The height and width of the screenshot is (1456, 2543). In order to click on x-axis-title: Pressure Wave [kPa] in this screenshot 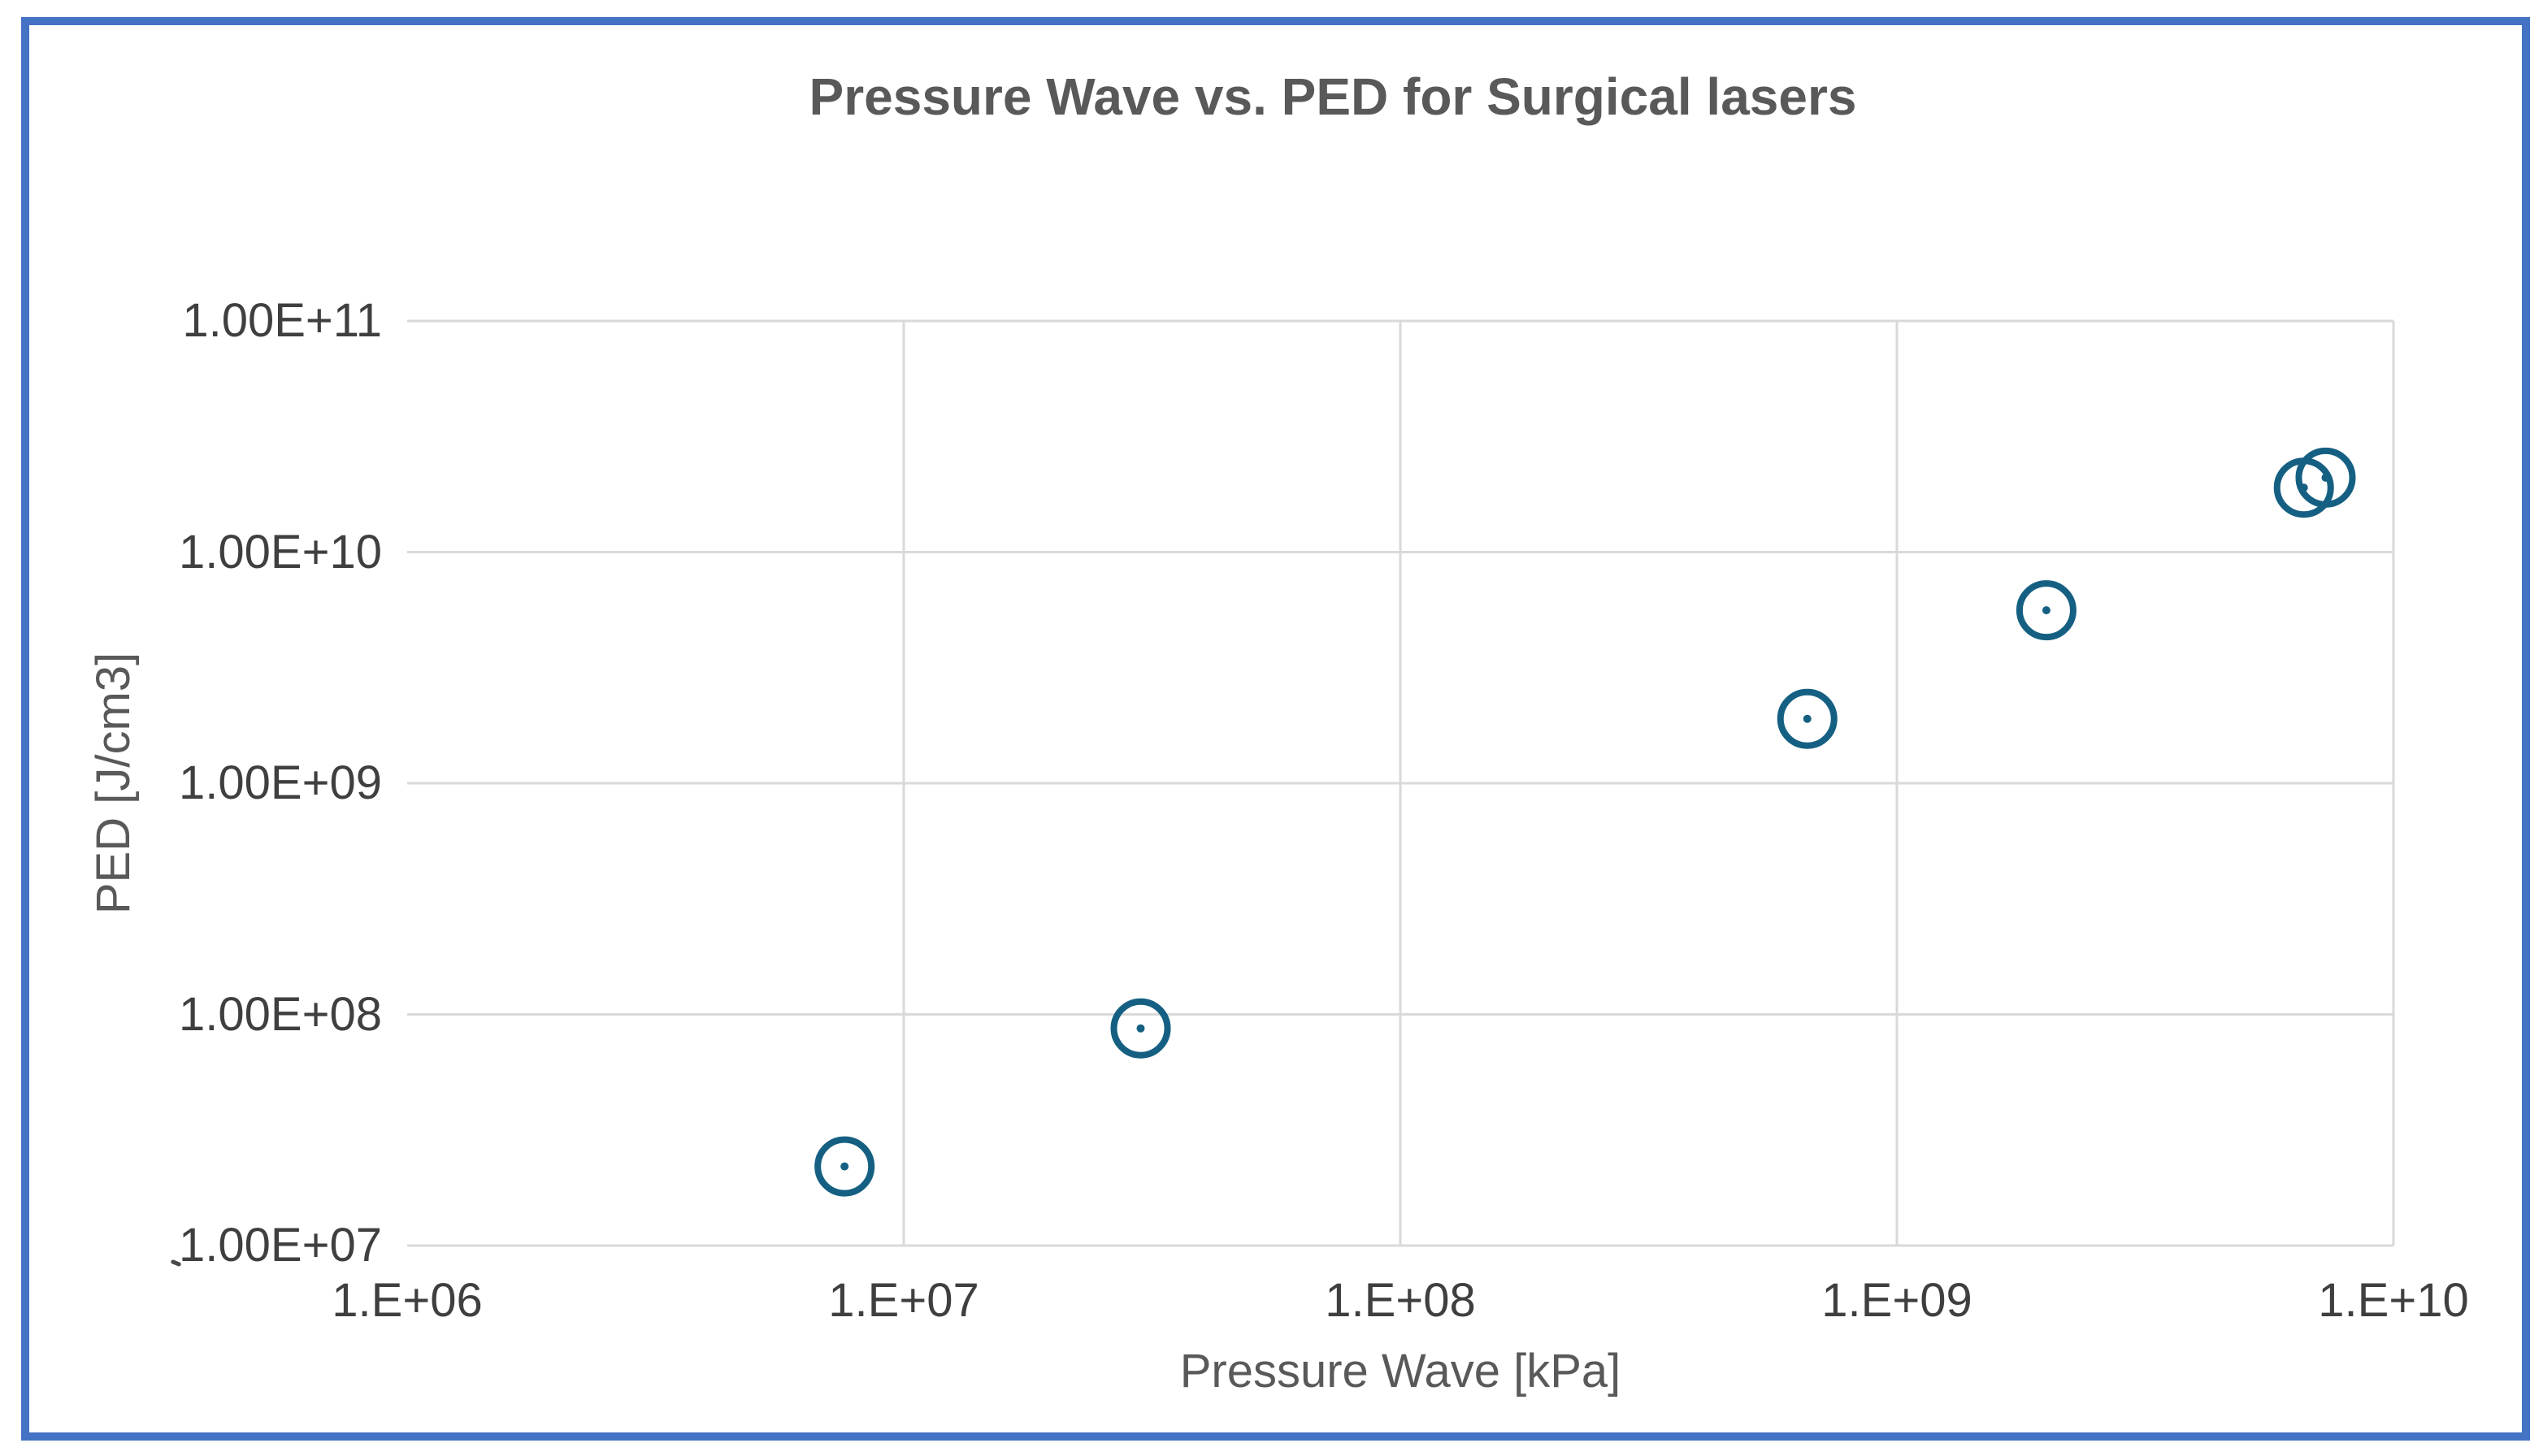, I will do `click(1400, 1371)`.